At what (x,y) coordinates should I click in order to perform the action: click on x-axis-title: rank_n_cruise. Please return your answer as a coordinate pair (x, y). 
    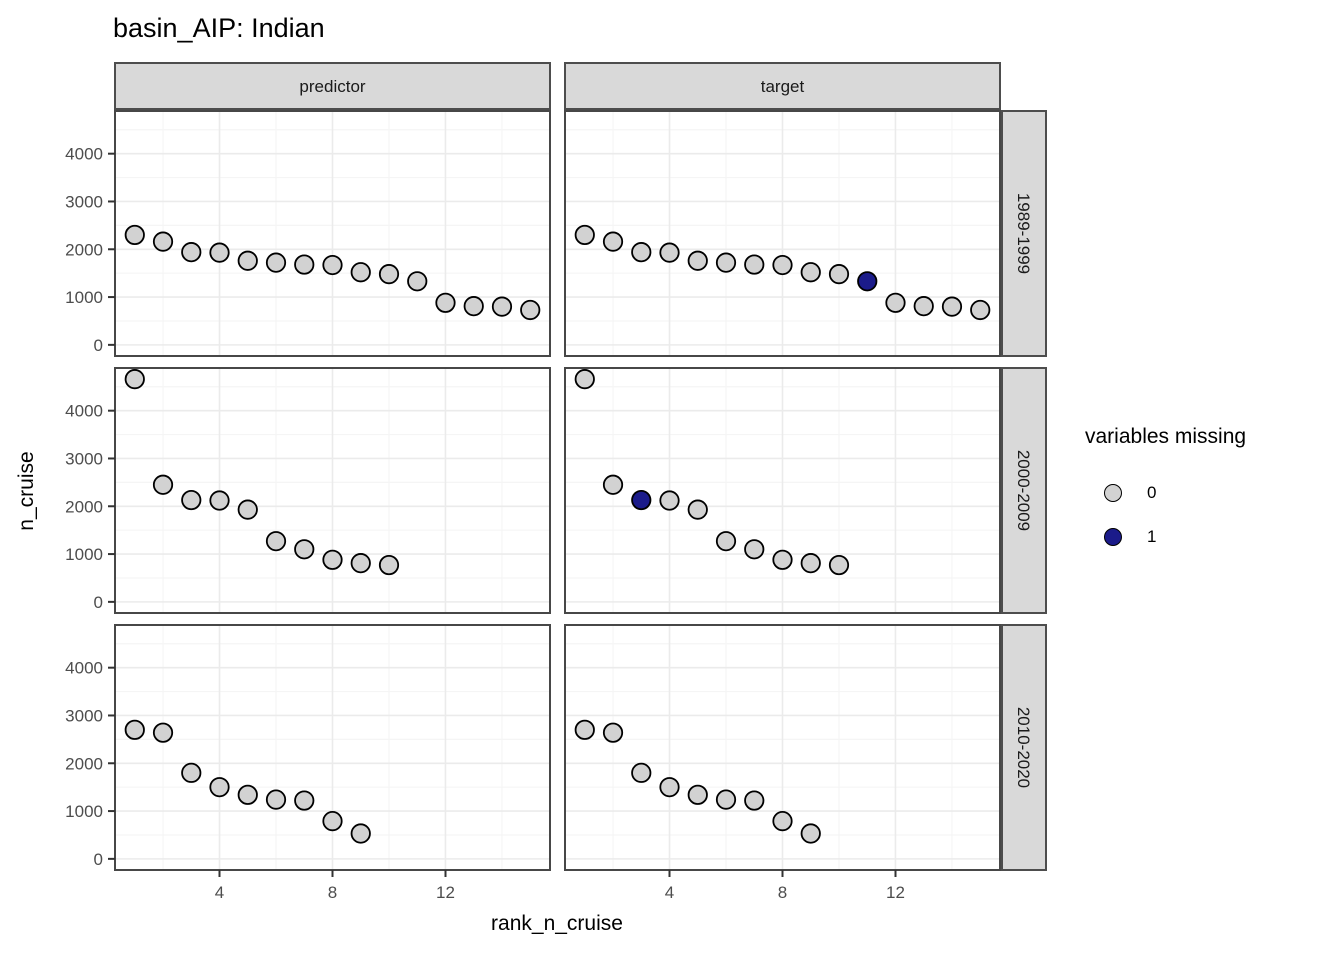
    Looking at the image, I should click on (557, 923).